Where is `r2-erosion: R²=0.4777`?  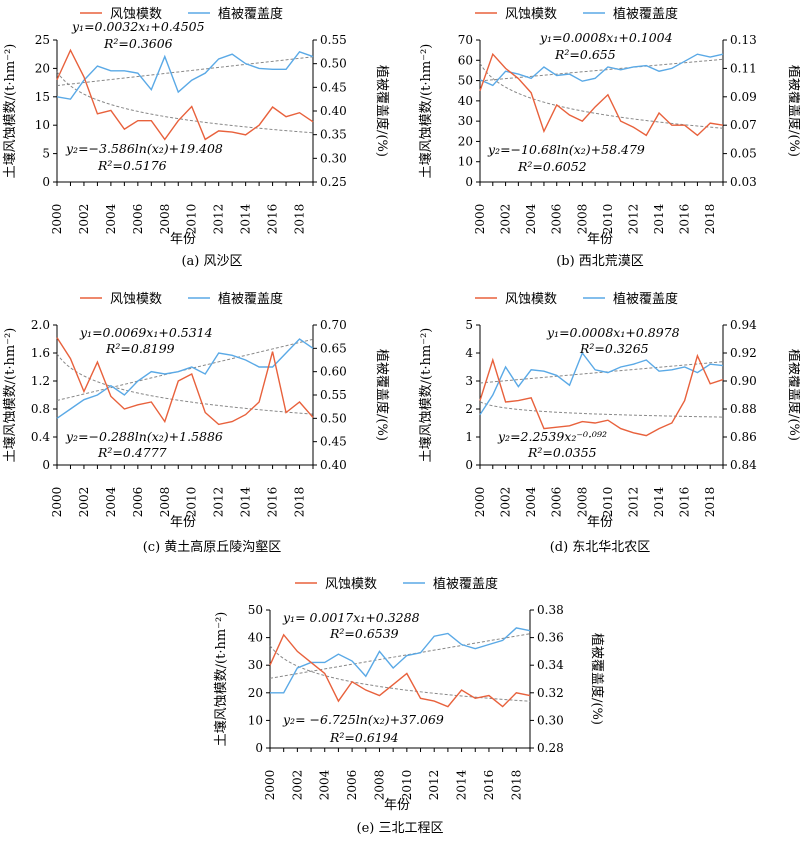
r2-erosion: R²=0.4777 is located at coordinates (132, 452).